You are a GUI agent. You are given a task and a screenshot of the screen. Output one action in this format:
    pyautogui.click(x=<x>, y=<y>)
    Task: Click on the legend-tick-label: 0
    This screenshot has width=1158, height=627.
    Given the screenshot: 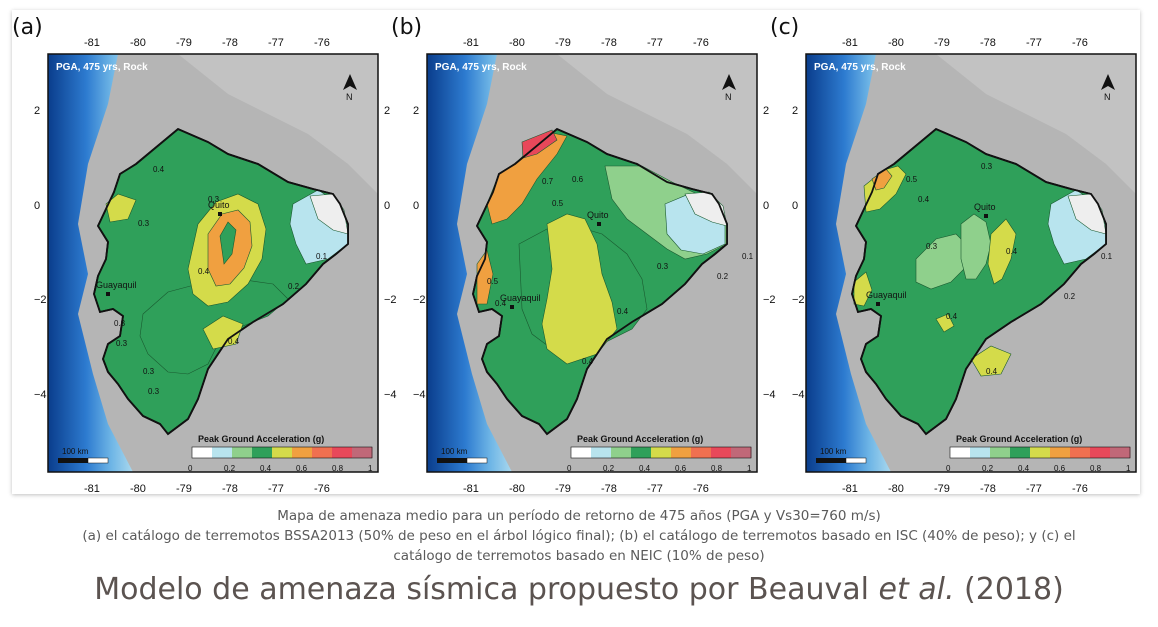 What is the action you would take?
    pyautogui.click(x=190, y=468)
    